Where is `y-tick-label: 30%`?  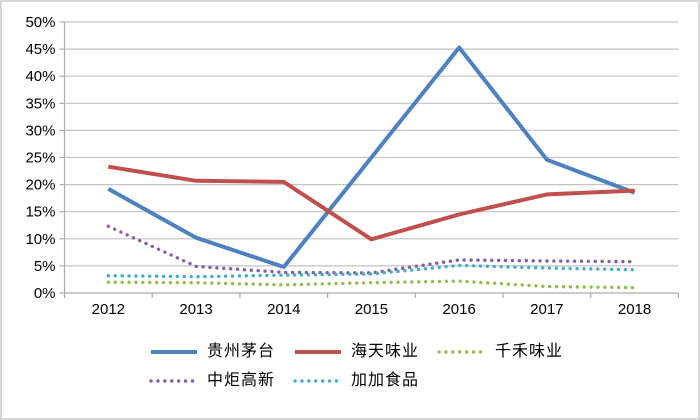 y-tick-label: 30% is located at coordinates (40, 130).